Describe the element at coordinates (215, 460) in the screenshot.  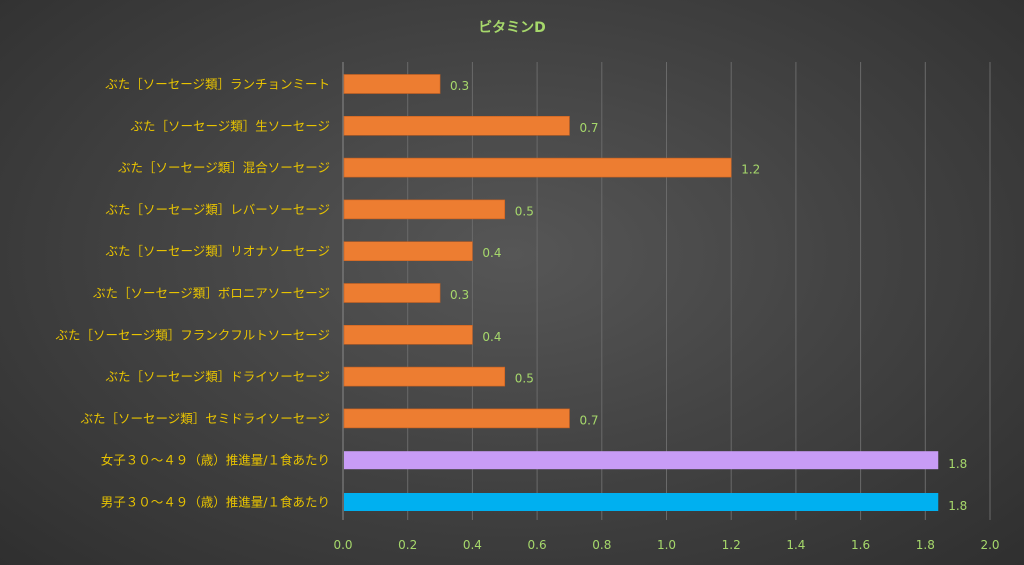
I see `category-label: 女子３０～４９（歳）推進量/１食あたり` at that location.